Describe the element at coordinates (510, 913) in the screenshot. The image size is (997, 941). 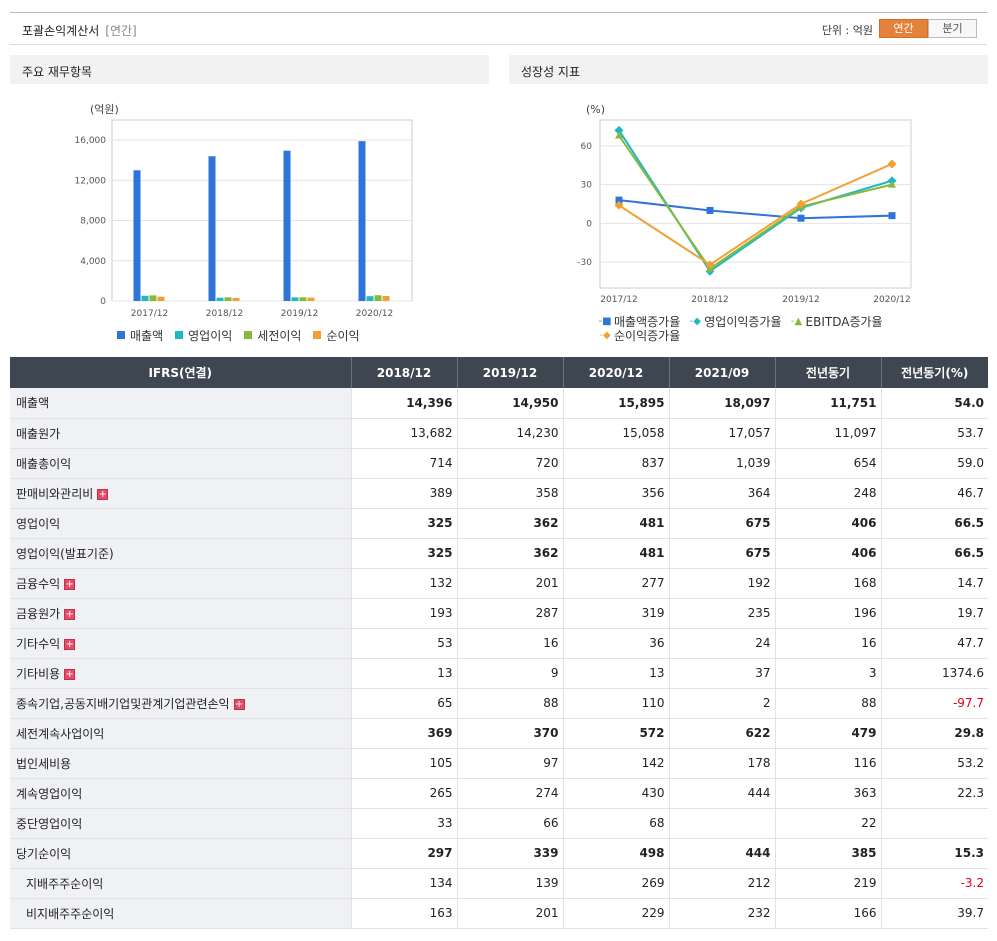
I see `table-cell: 201` at that location.